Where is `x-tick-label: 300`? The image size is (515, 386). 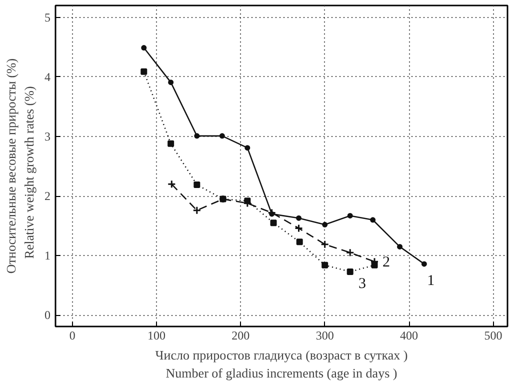
x-tick-label: 300 is located at coordinates (325, 335).